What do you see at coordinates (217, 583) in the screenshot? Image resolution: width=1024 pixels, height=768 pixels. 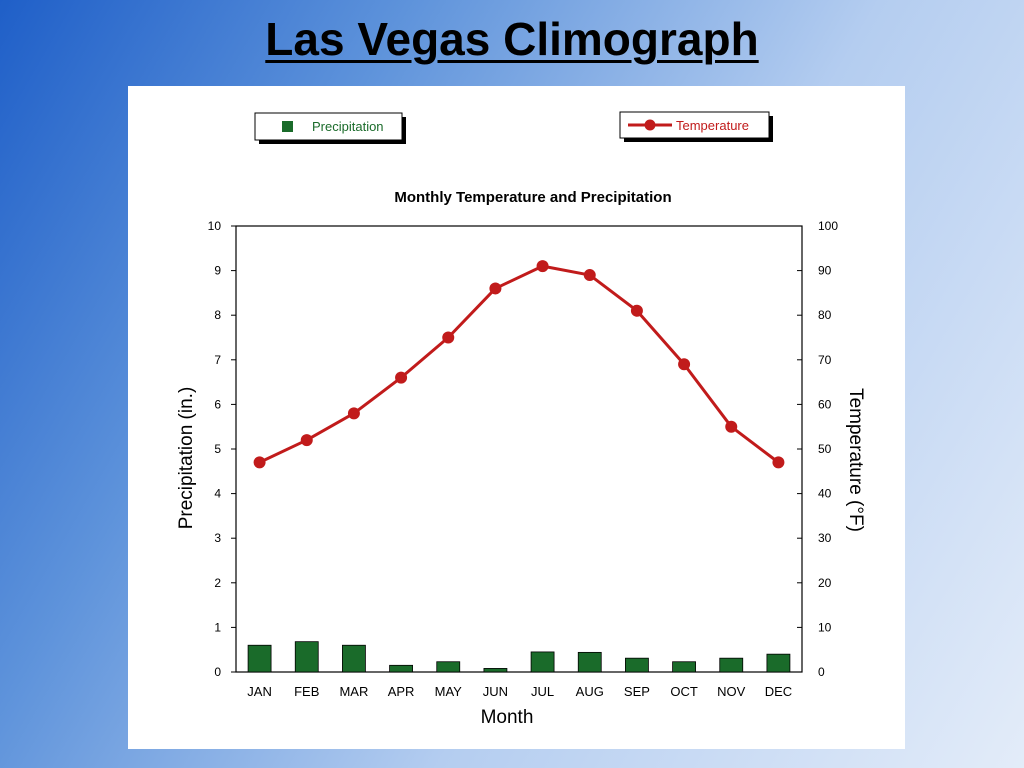 I see `left-axis-tick-label: 2` at bounding box center [217, 583].